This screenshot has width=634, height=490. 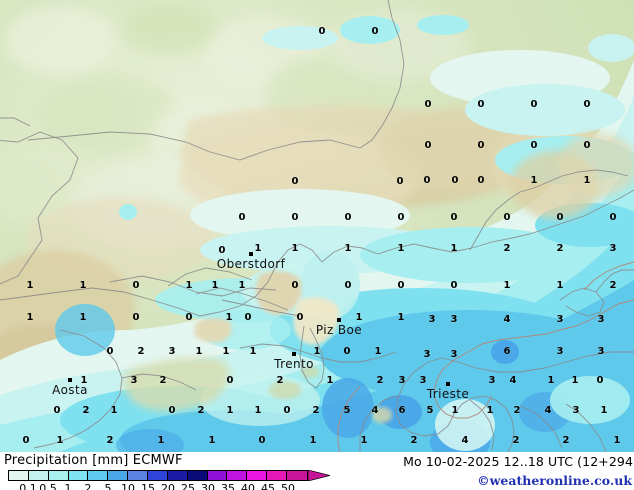 I want to click on city-name-label: Aosta, so click(x=70, y=390).